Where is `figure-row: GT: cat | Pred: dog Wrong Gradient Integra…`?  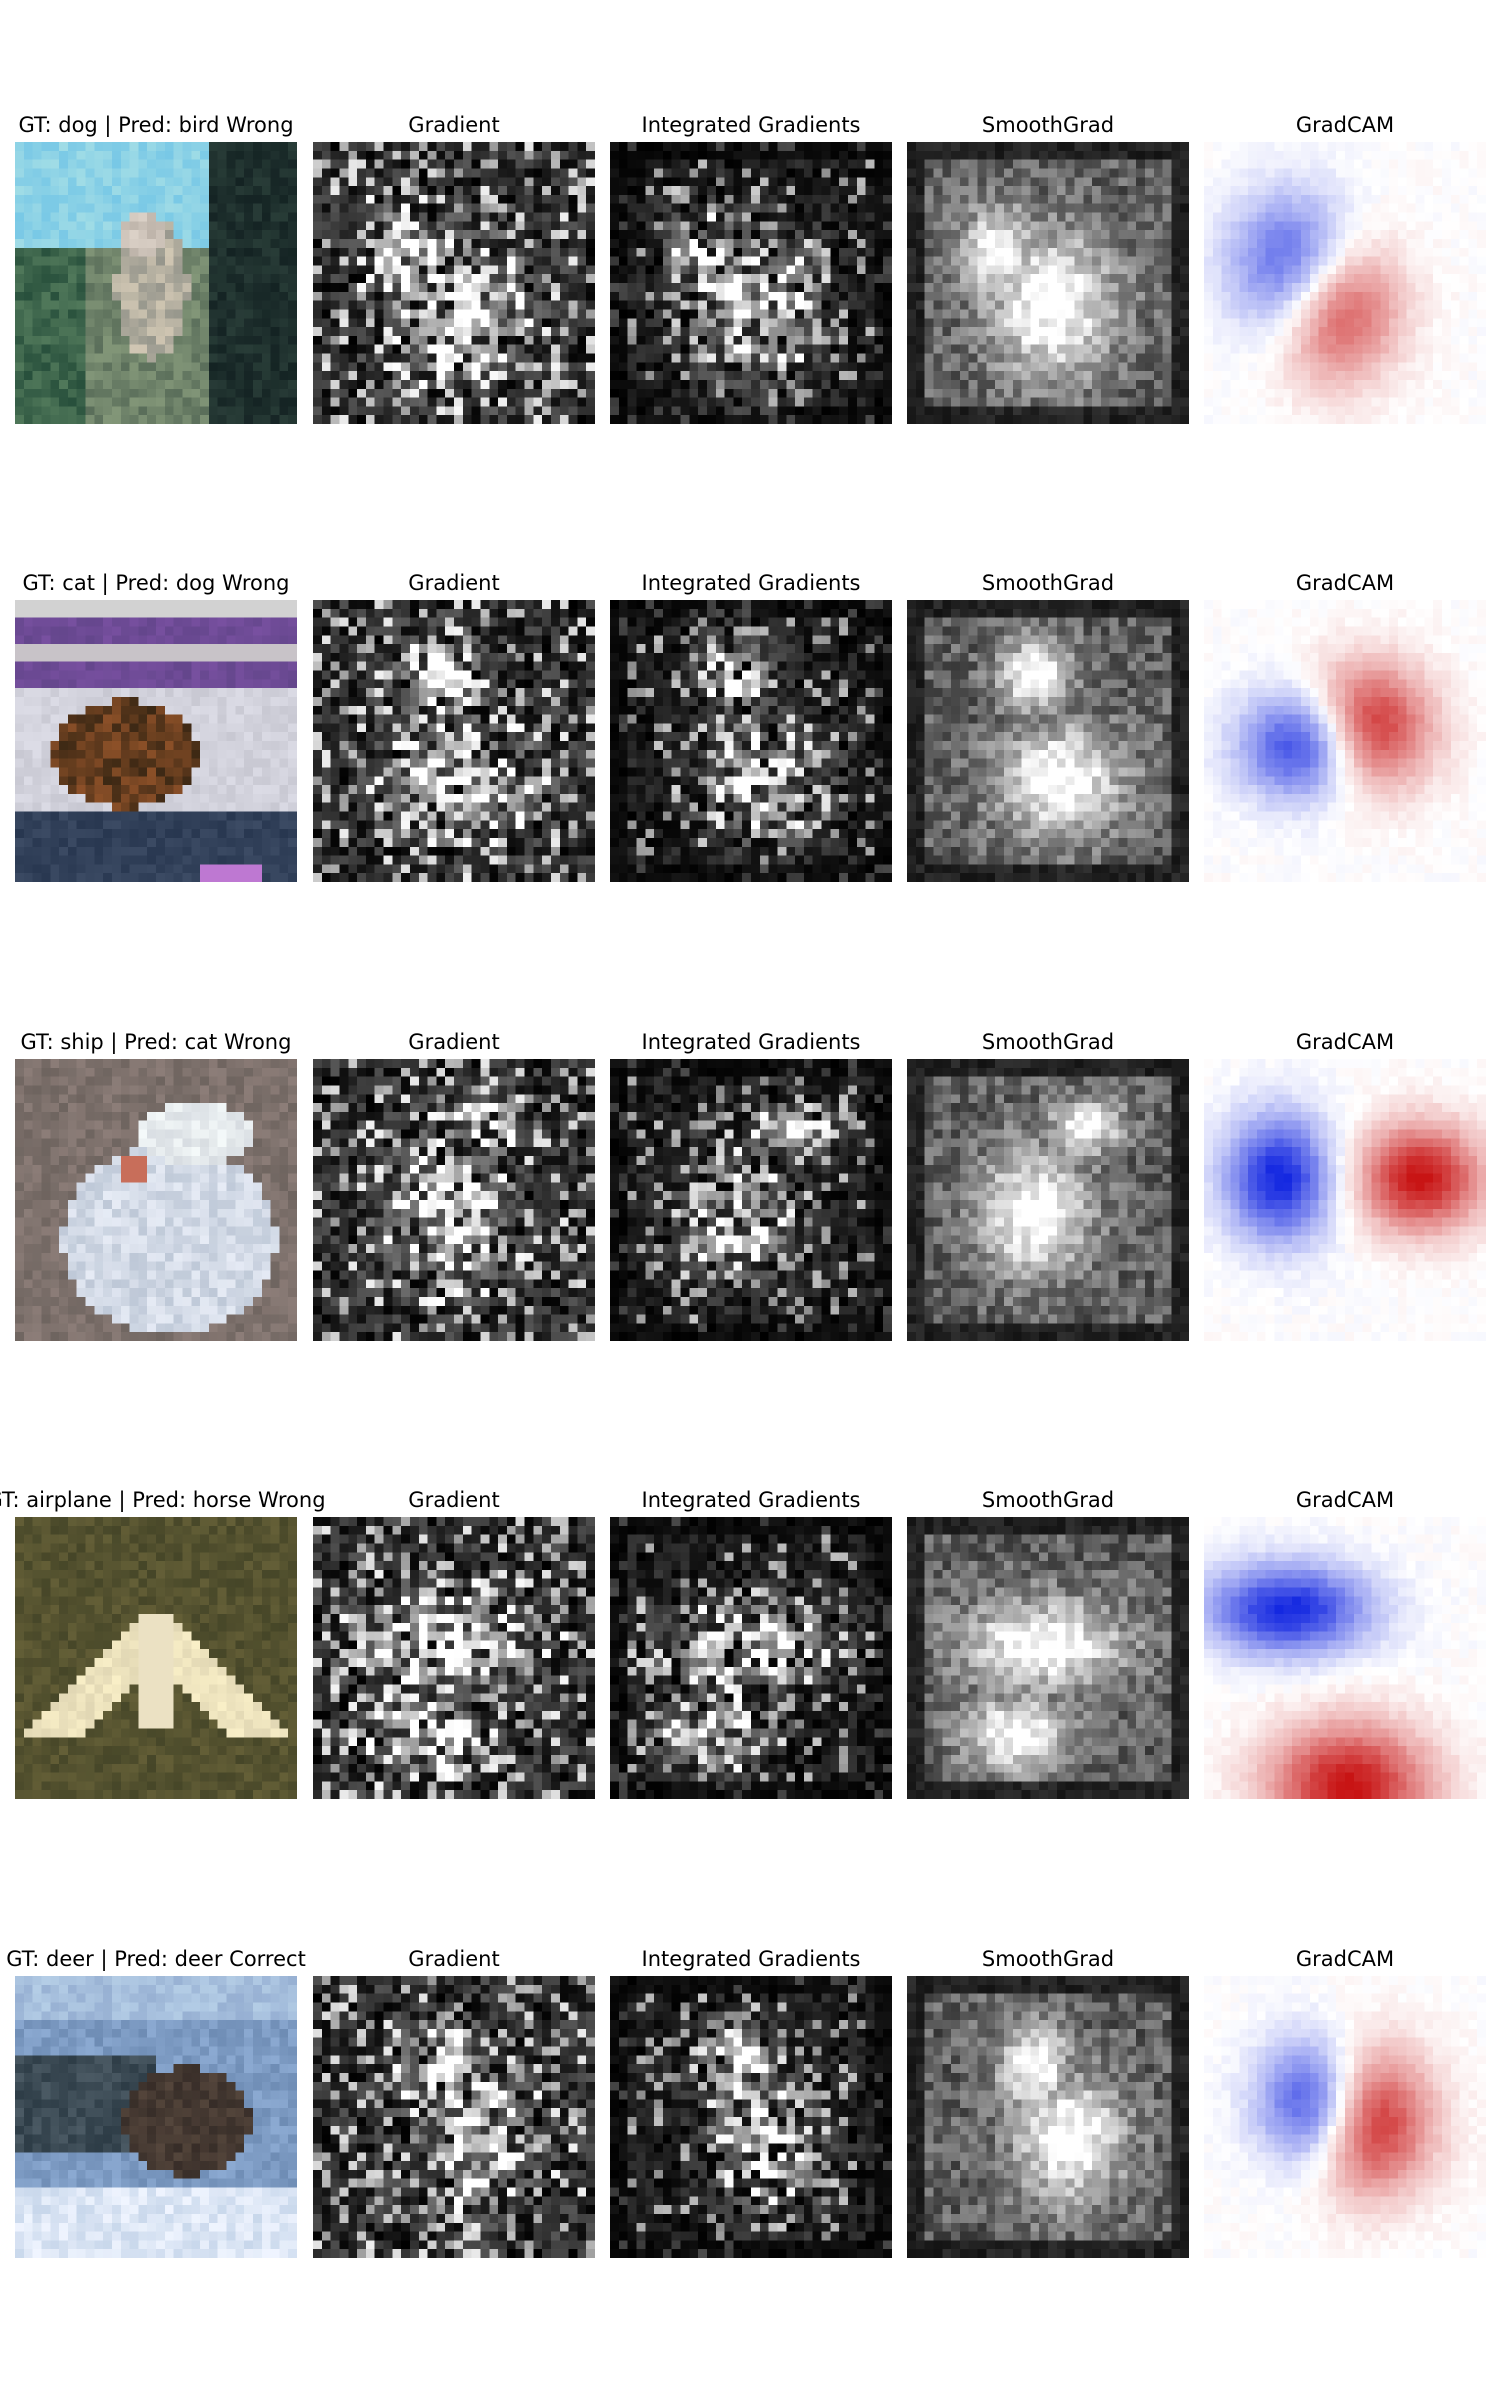 figure-row: GT: cat | Pred: dog Wrong Gradient Integra… is located at coordinates (750, 730).